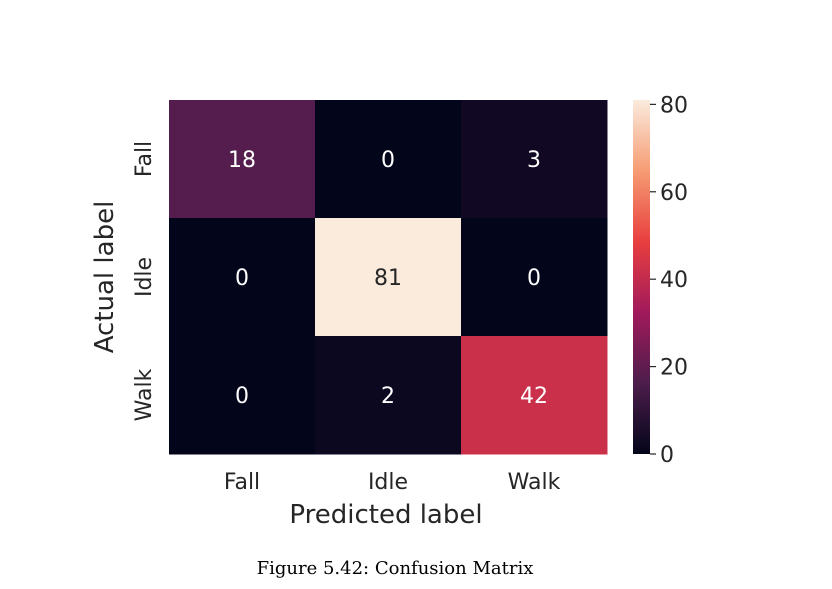 Image resolution: width=832 pixels, height=589 pixels. I want to click on y-tick-label: Fall, so click(144, 159).